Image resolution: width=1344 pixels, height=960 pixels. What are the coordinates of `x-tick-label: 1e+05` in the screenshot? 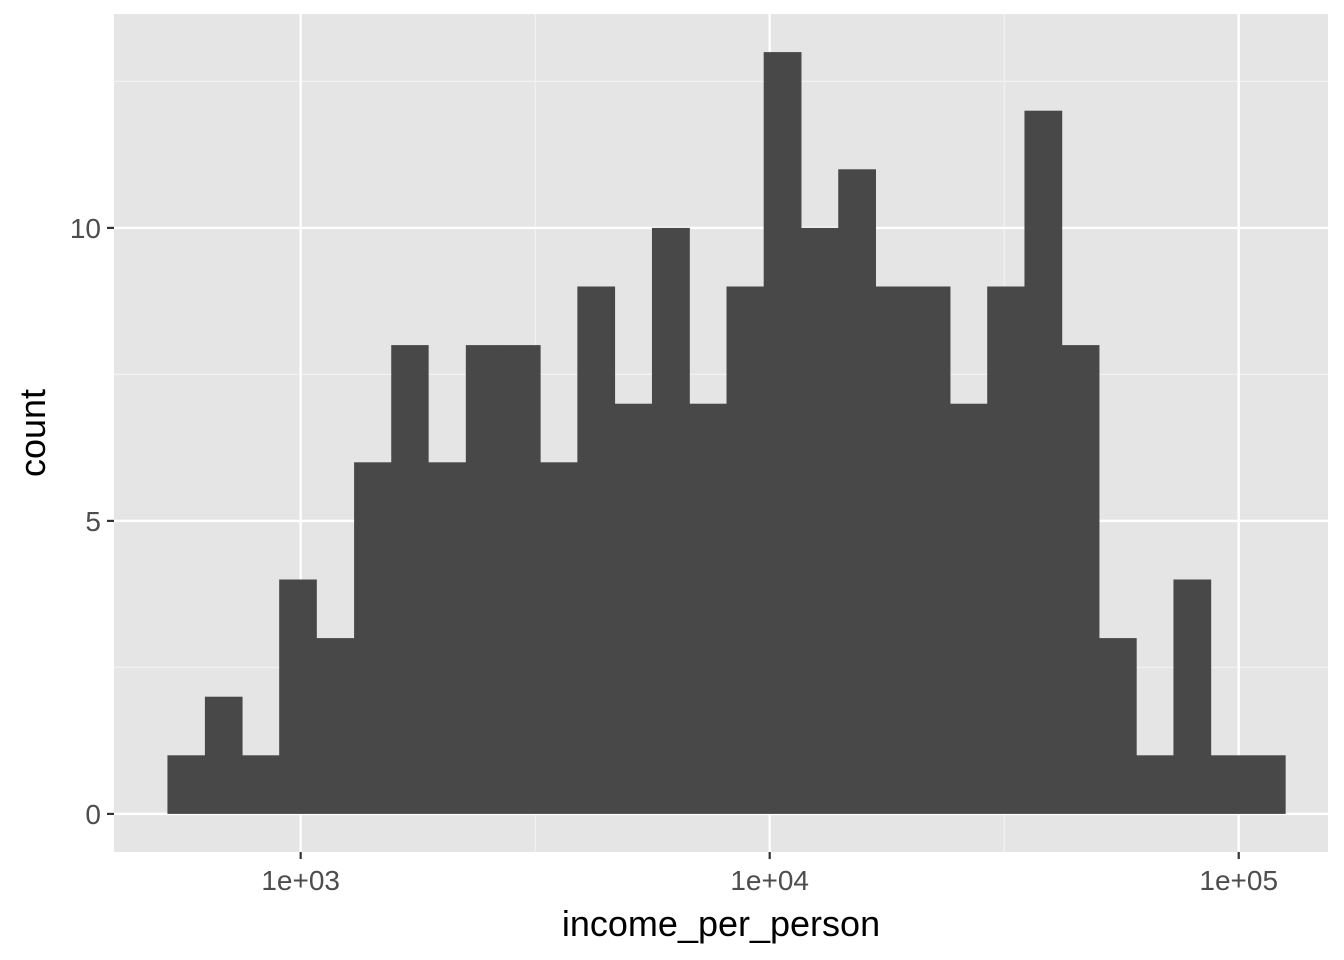 It's located at (1238, 880).